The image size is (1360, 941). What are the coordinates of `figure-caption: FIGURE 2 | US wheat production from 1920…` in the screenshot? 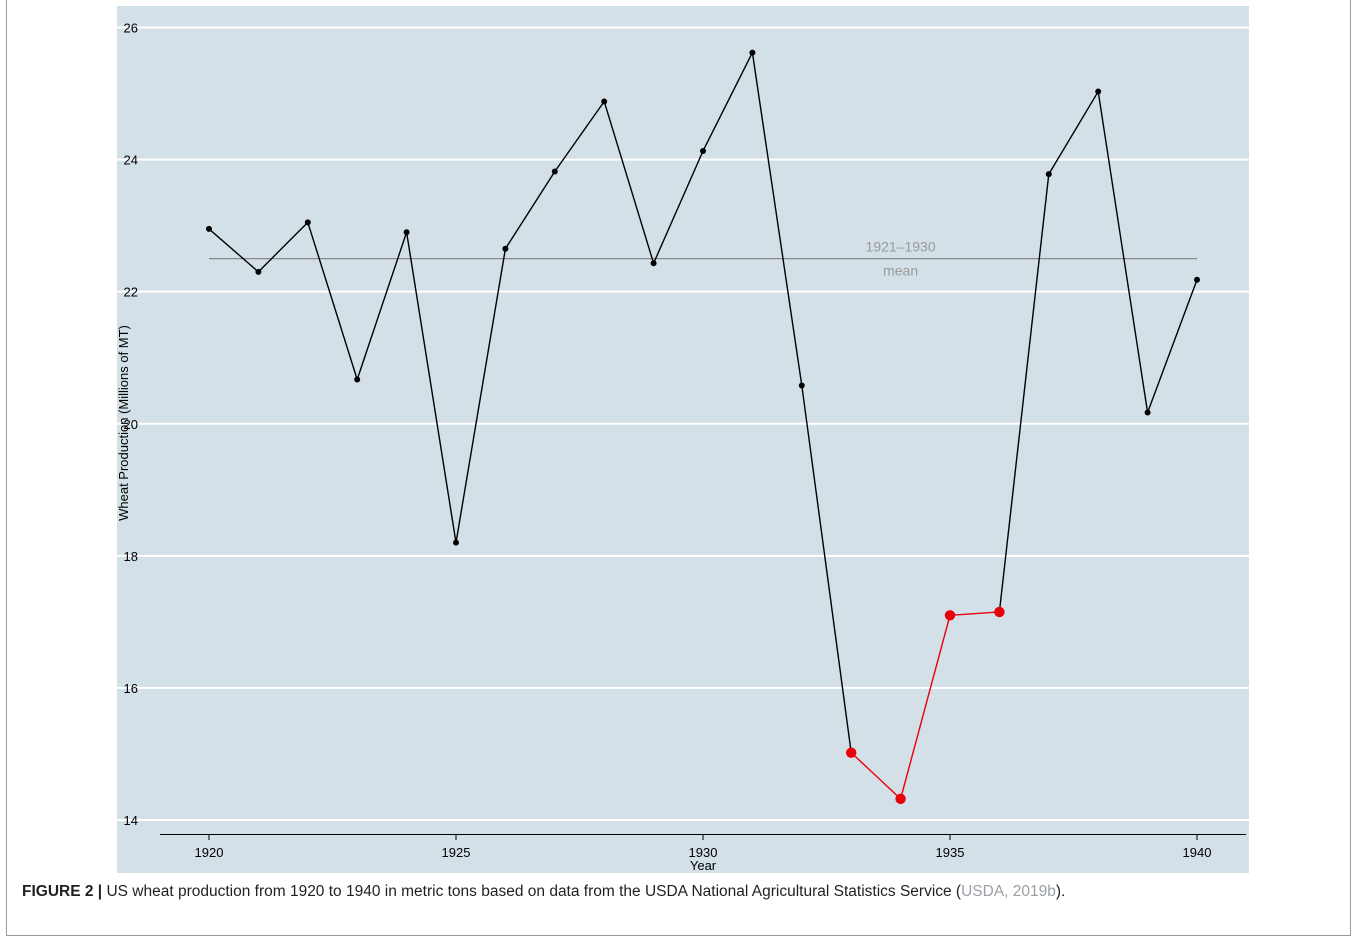 It's located at (682, 892).